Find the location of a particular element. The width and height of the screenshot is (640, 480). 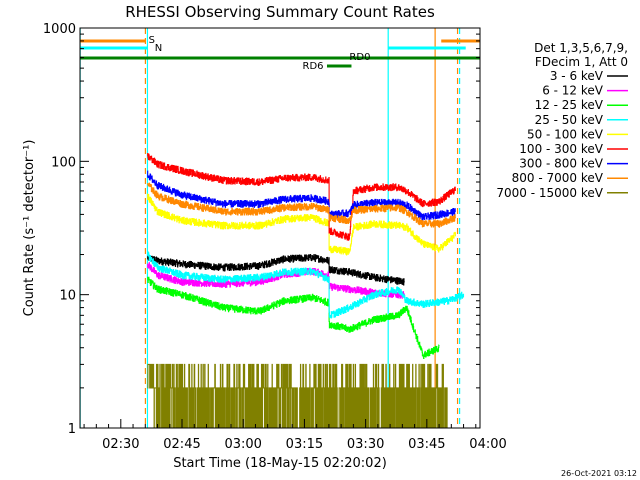

chart-title: RHESSI Observing Summary Count Rates is located at coordinates (280, 12).